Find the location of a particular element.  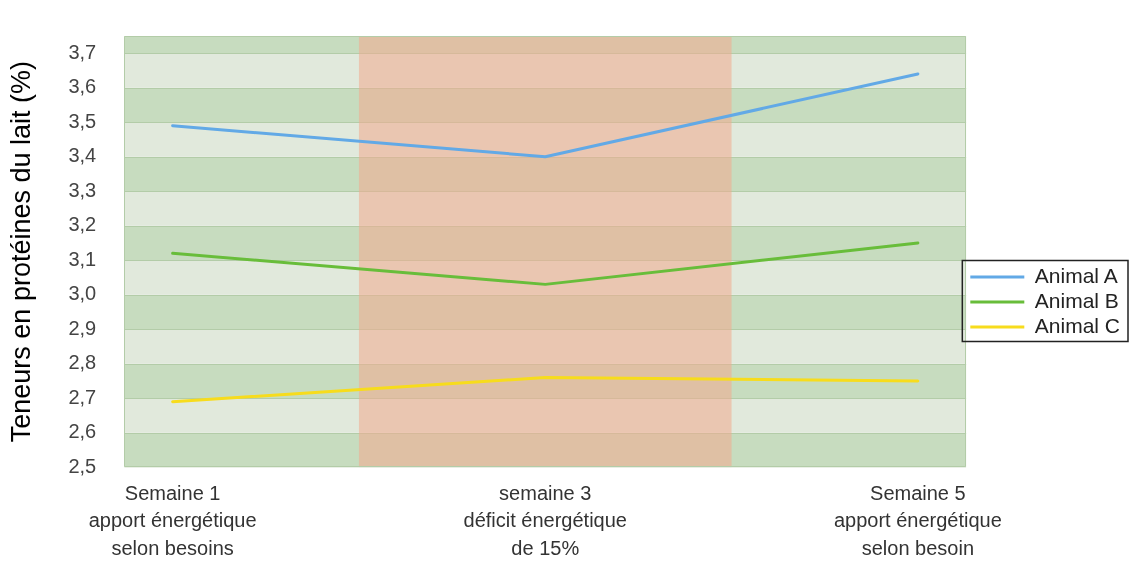

y-axis-title: Teneurs en protéines du lait (%) is located at coordinates (20, 251).